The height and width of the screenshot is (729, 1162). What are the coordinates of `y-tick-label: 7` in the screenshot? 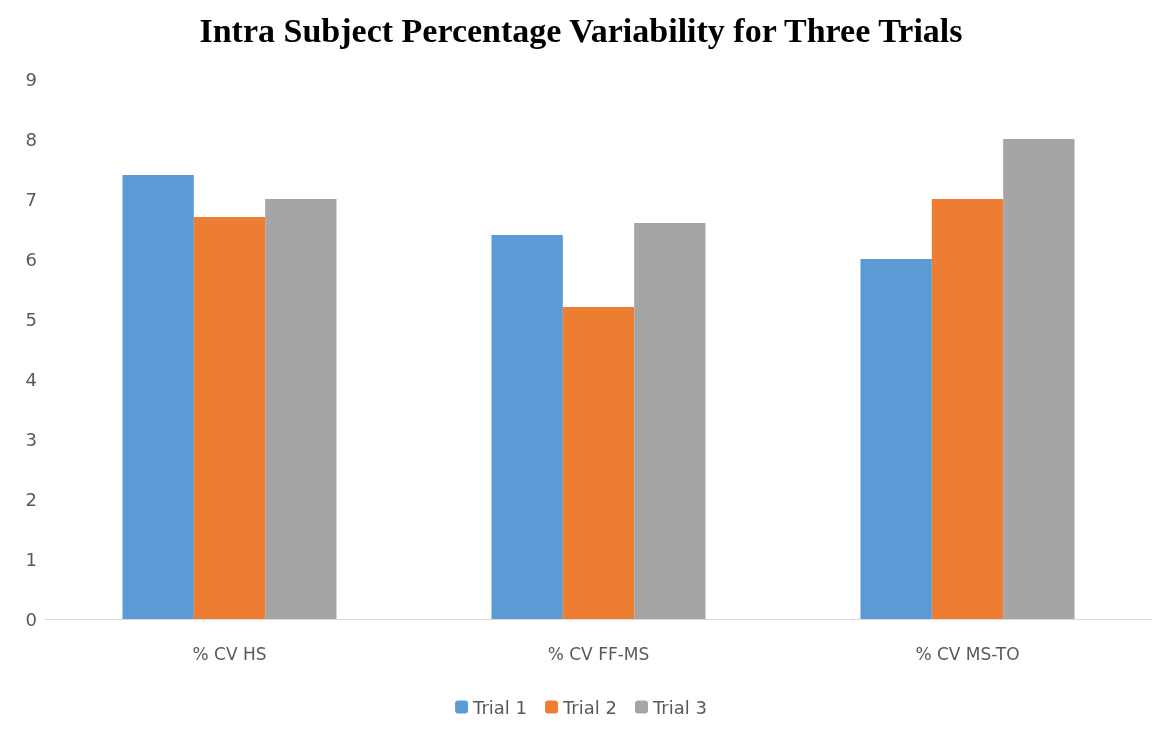 It's located at (31, 199).